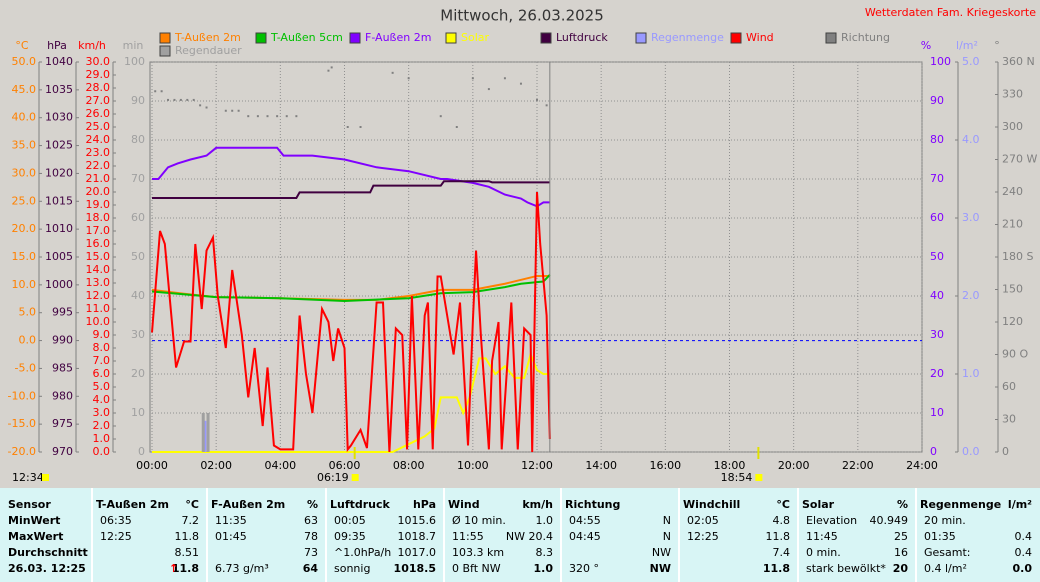 Image resolution: width=1040 pixels, height=582 pixels. I want to click on y-tick-label: 2.0, so click(102, 425).